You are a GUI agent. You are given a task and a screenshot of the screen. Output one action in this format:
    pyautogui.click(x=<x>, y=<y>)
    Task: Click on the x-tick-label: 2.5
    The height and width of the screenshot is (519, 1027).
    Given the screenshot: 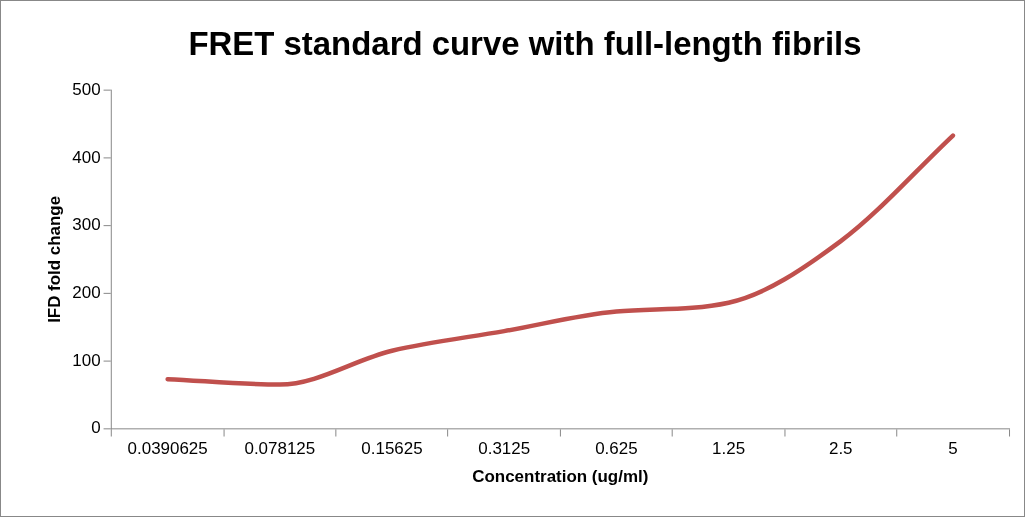 What is the action you would take?
    pyautogui.click(x=840, y=449)
    